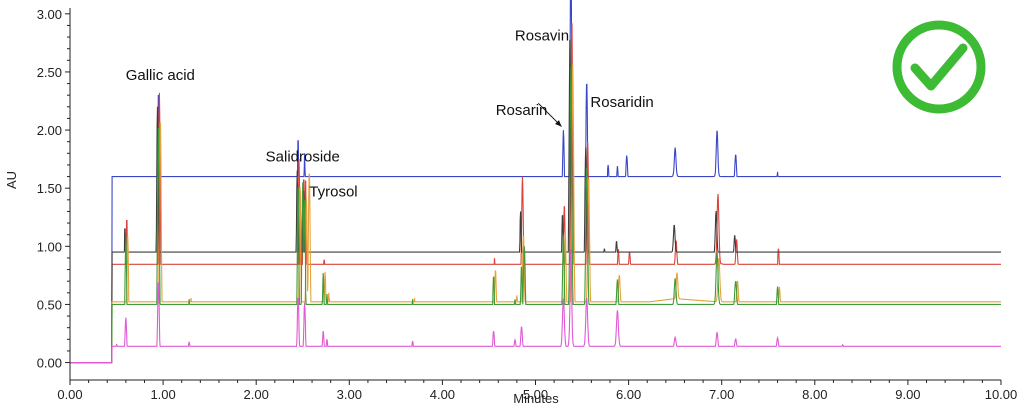  I want to click on y-axis-title: AU, so click(11, 180).